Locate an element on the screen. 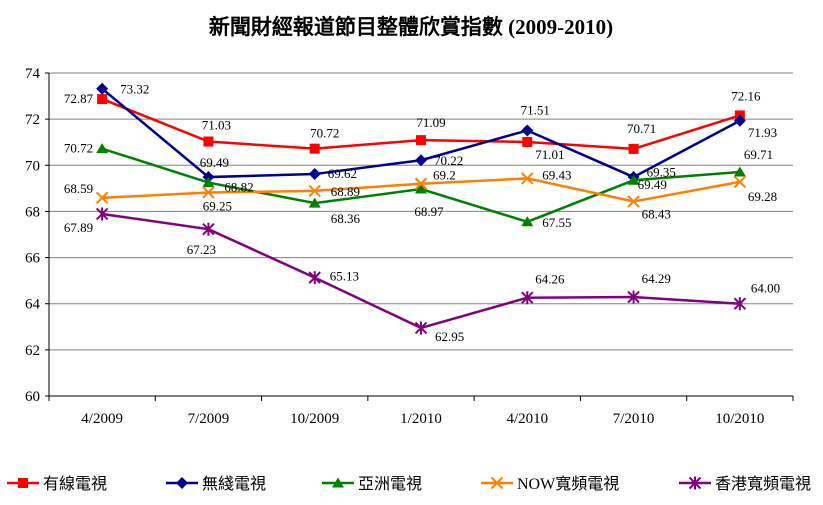  data-point-有線電視-10/2009 is located at coordinates (314, 148).